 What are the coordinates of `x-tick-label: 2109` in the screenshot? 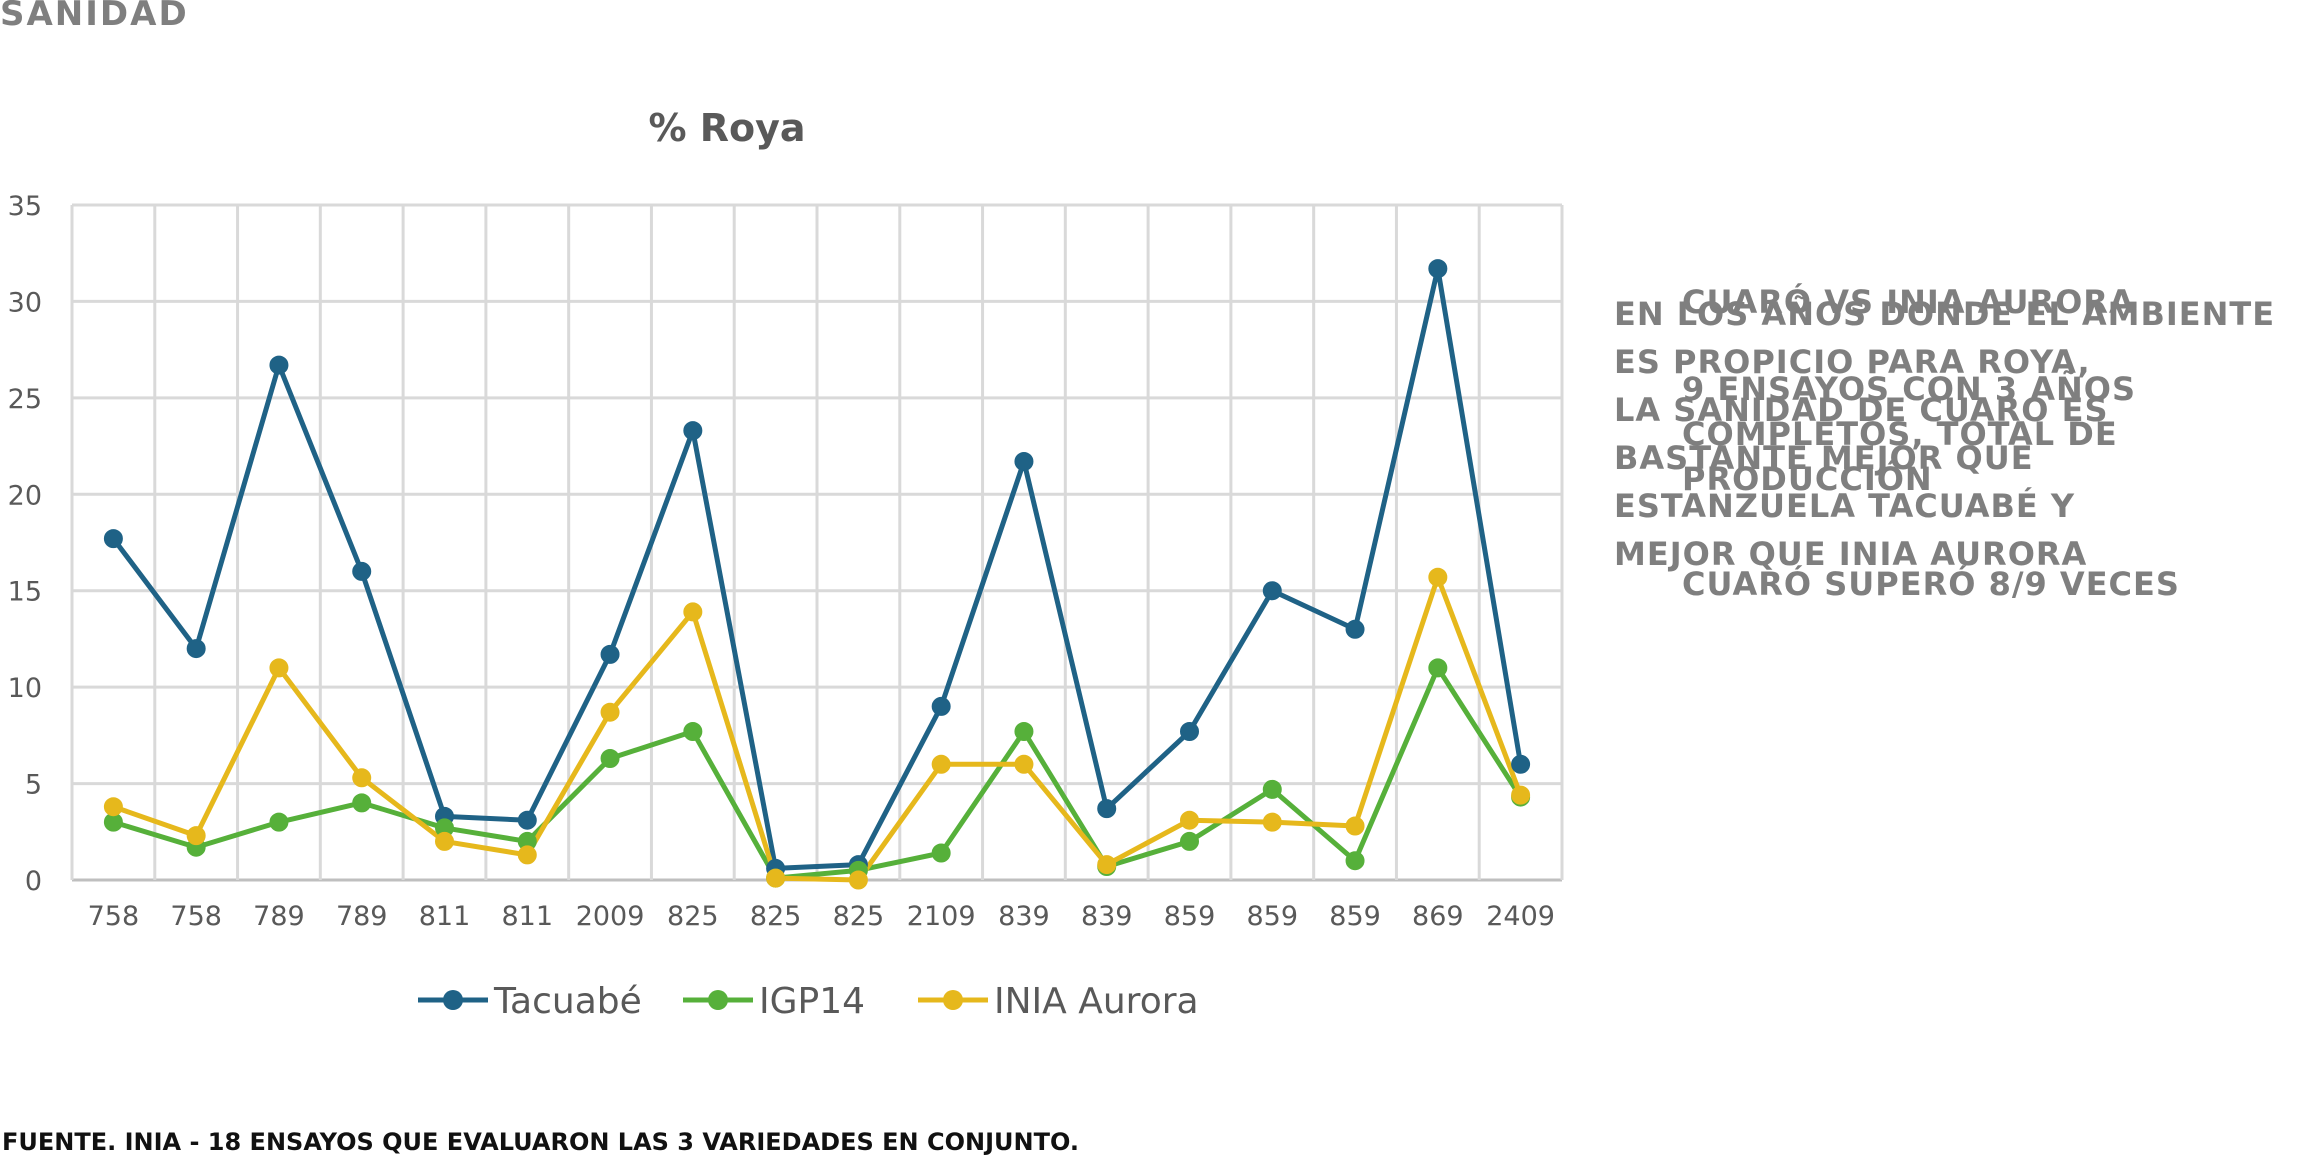 It's located at (941, 916).